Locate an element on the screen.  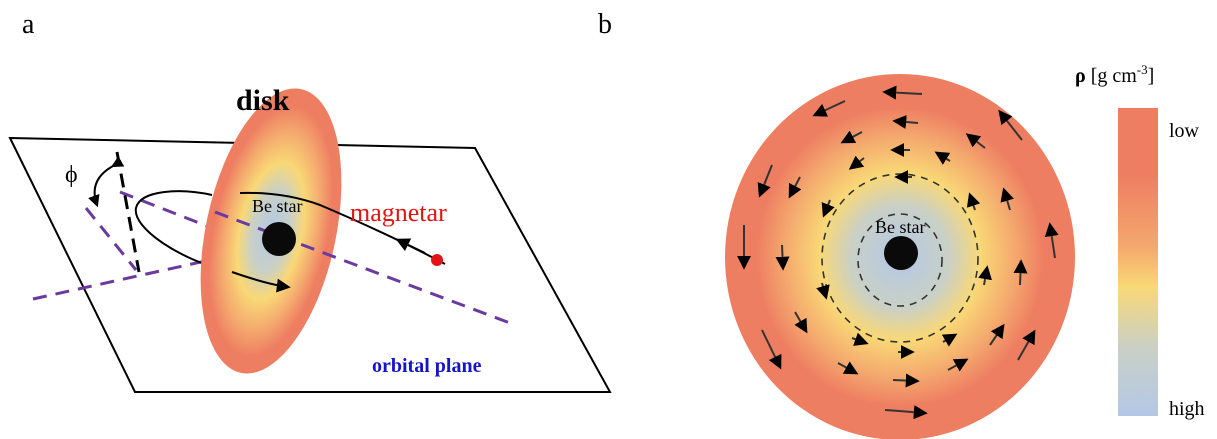
orbit-back is located at coordinates (182, 231).